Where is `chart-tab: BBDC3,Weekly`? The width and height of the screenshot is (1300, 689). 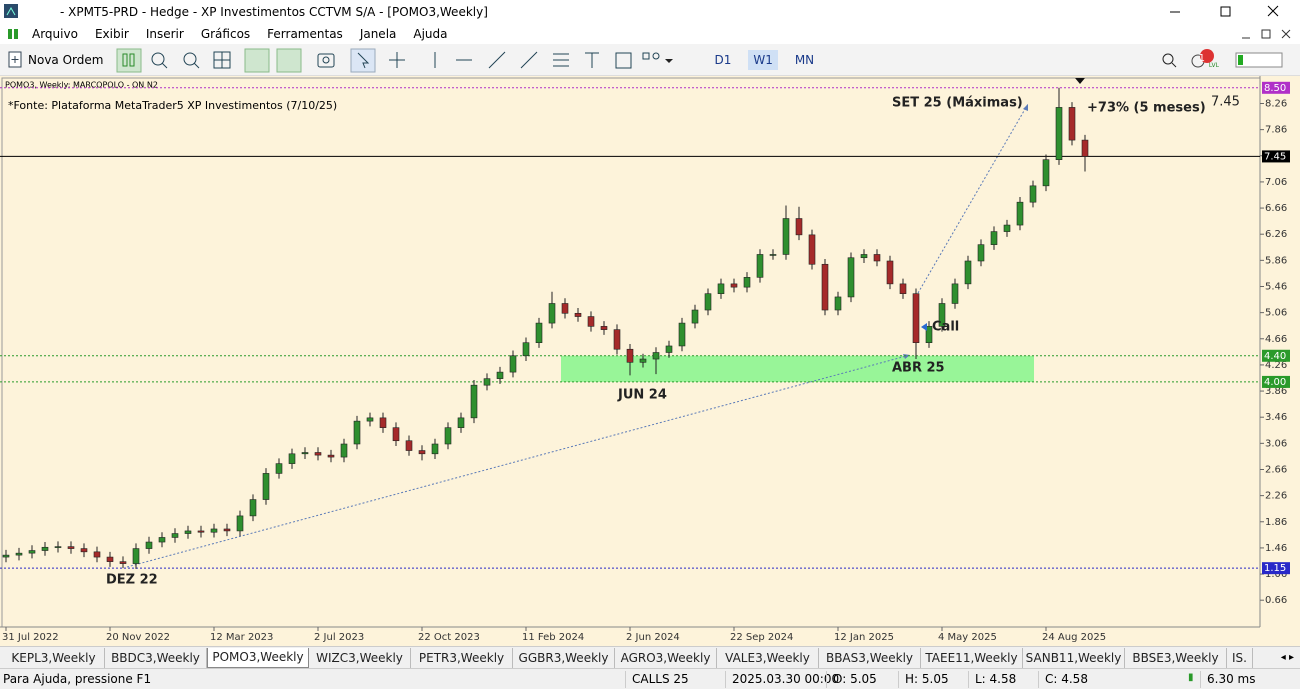
chart-tab: BBDC3,Weekly is located at coordinates (156, 657).